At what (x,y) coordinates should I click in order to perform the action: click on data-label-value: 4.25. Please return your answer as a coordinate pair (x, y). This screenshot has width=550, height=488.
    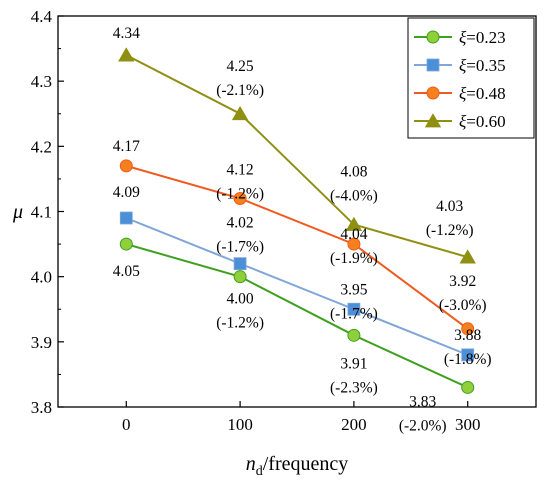
    Looking at the image, I should click on (240, 66).